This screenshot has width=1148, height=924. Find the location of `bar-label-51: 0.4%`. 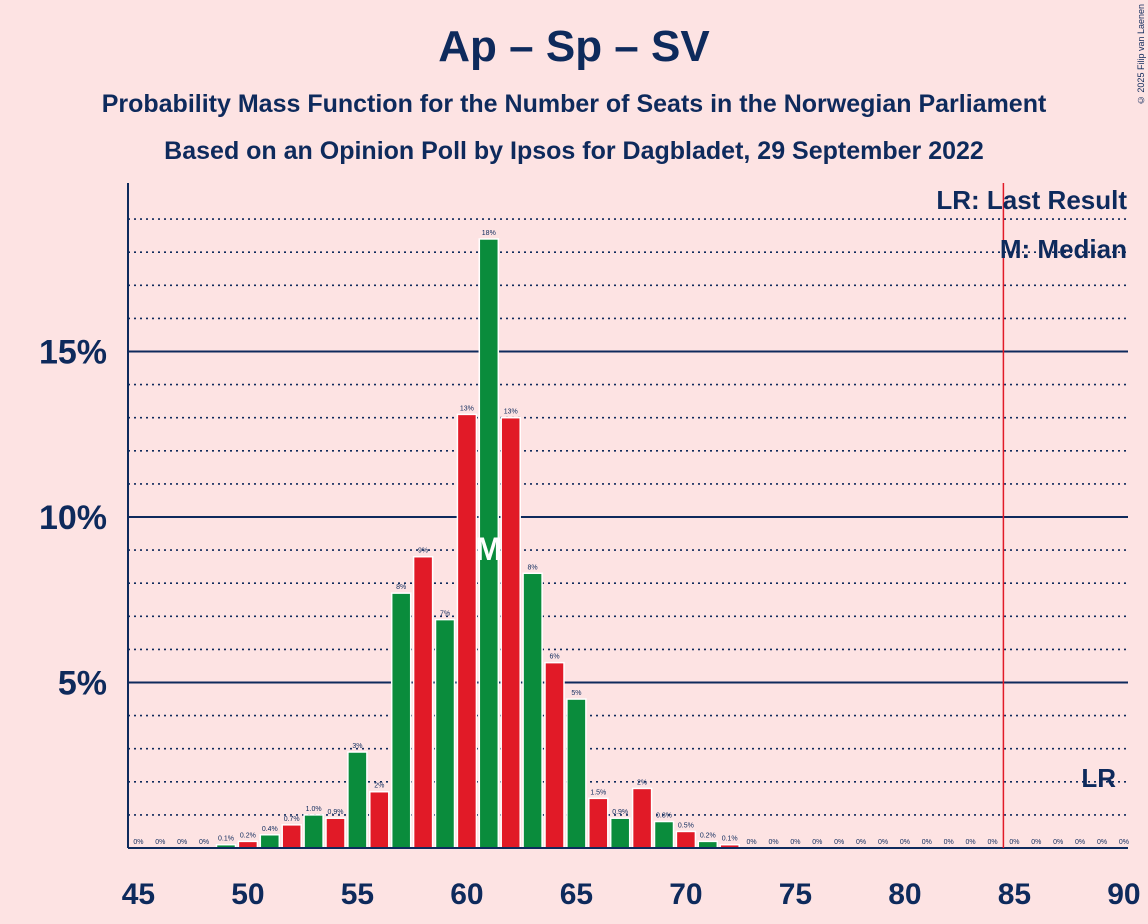

bar-label-51: 0.4% is located at coordinates (270, 829).